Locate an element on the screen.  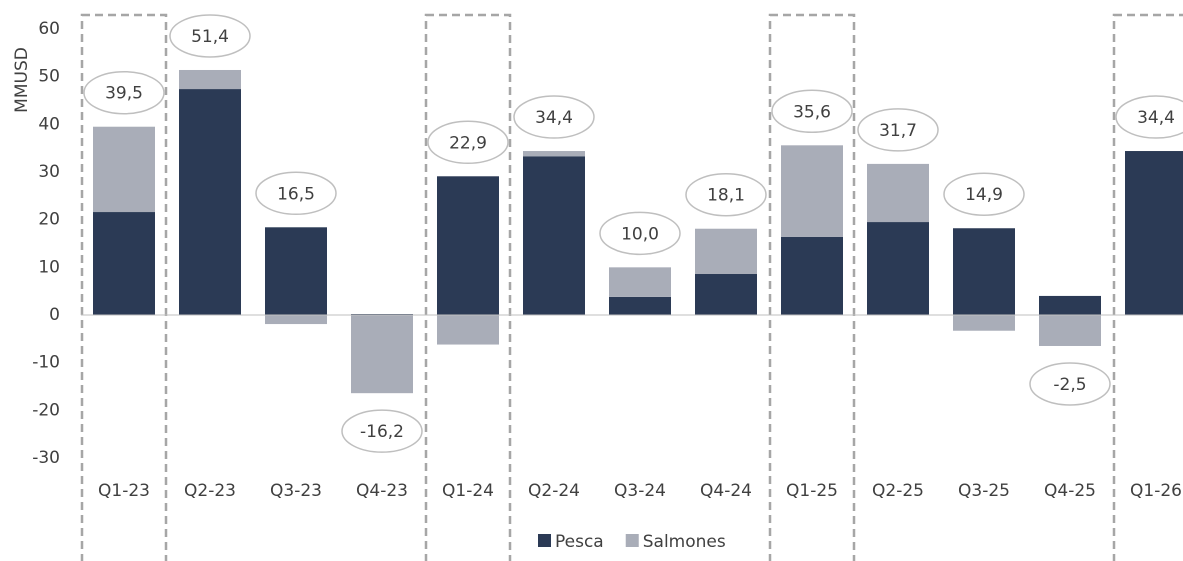
total-label: -2,5 is located at coordinates (1069, 385).